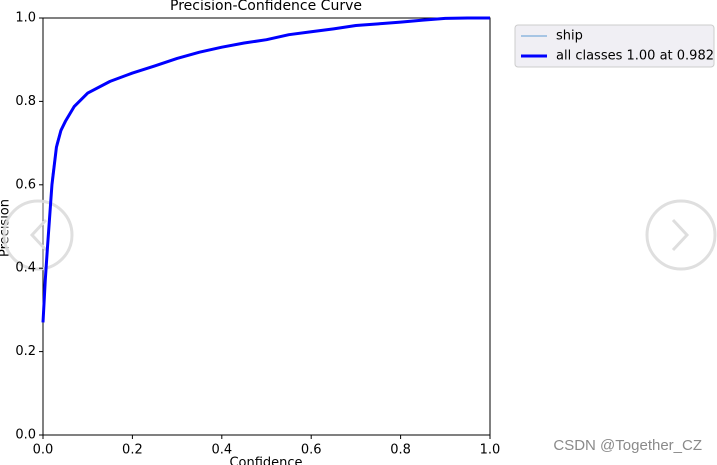 The height and width of the screenshot is (465, 717). I want to click on y-tick-label: 0.0, so click(25, 435).